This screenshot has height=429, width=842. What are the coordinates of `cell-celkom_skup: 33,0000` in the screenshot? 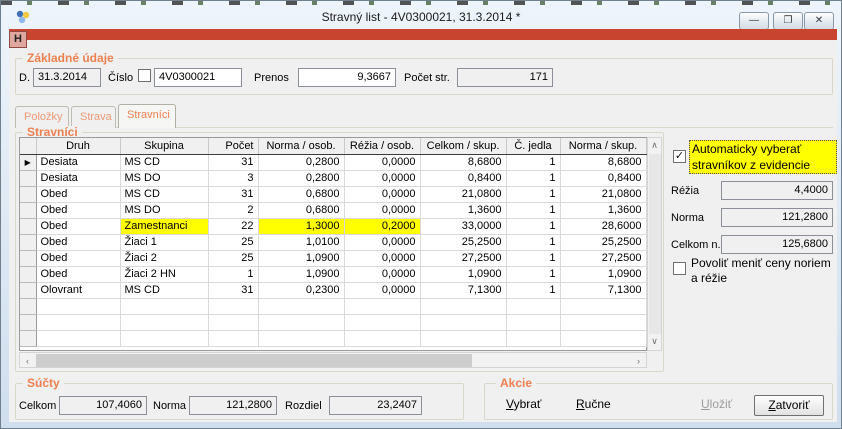 It's located at (463, 226).